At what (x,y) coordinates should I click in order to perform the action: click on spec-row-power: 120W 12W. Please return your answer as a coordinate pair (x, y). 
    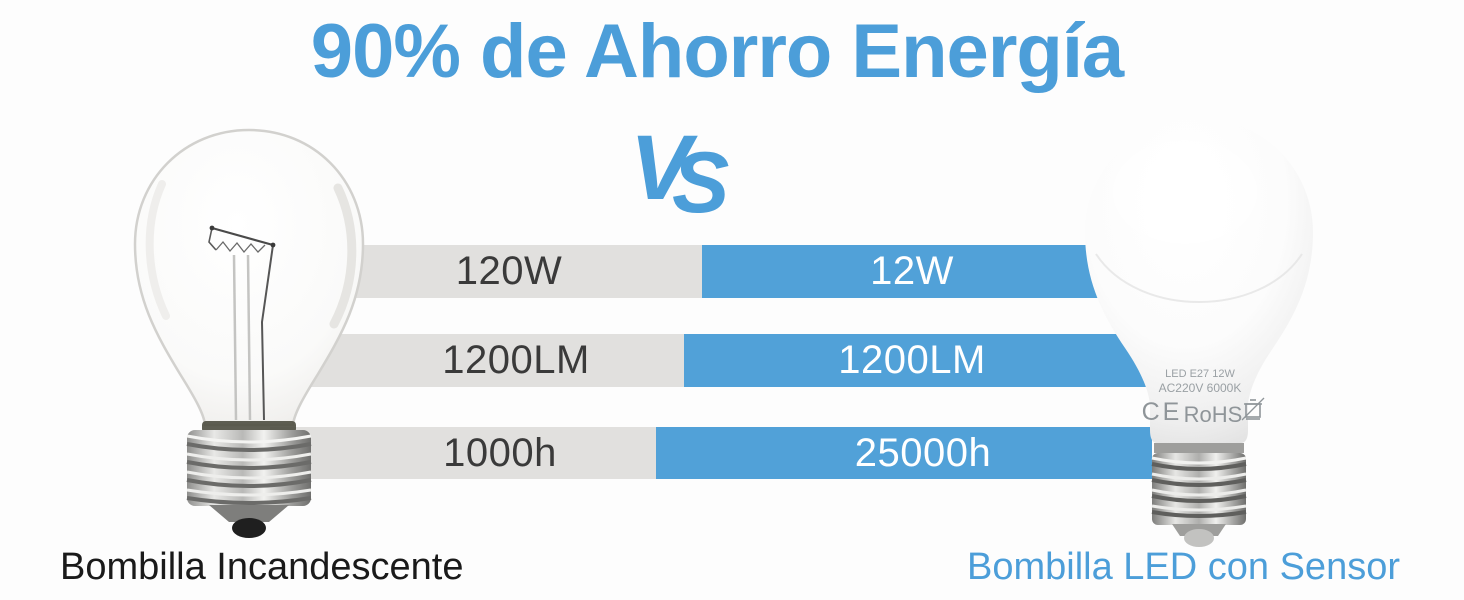
    Looking at the image, I should click on (711, 271).